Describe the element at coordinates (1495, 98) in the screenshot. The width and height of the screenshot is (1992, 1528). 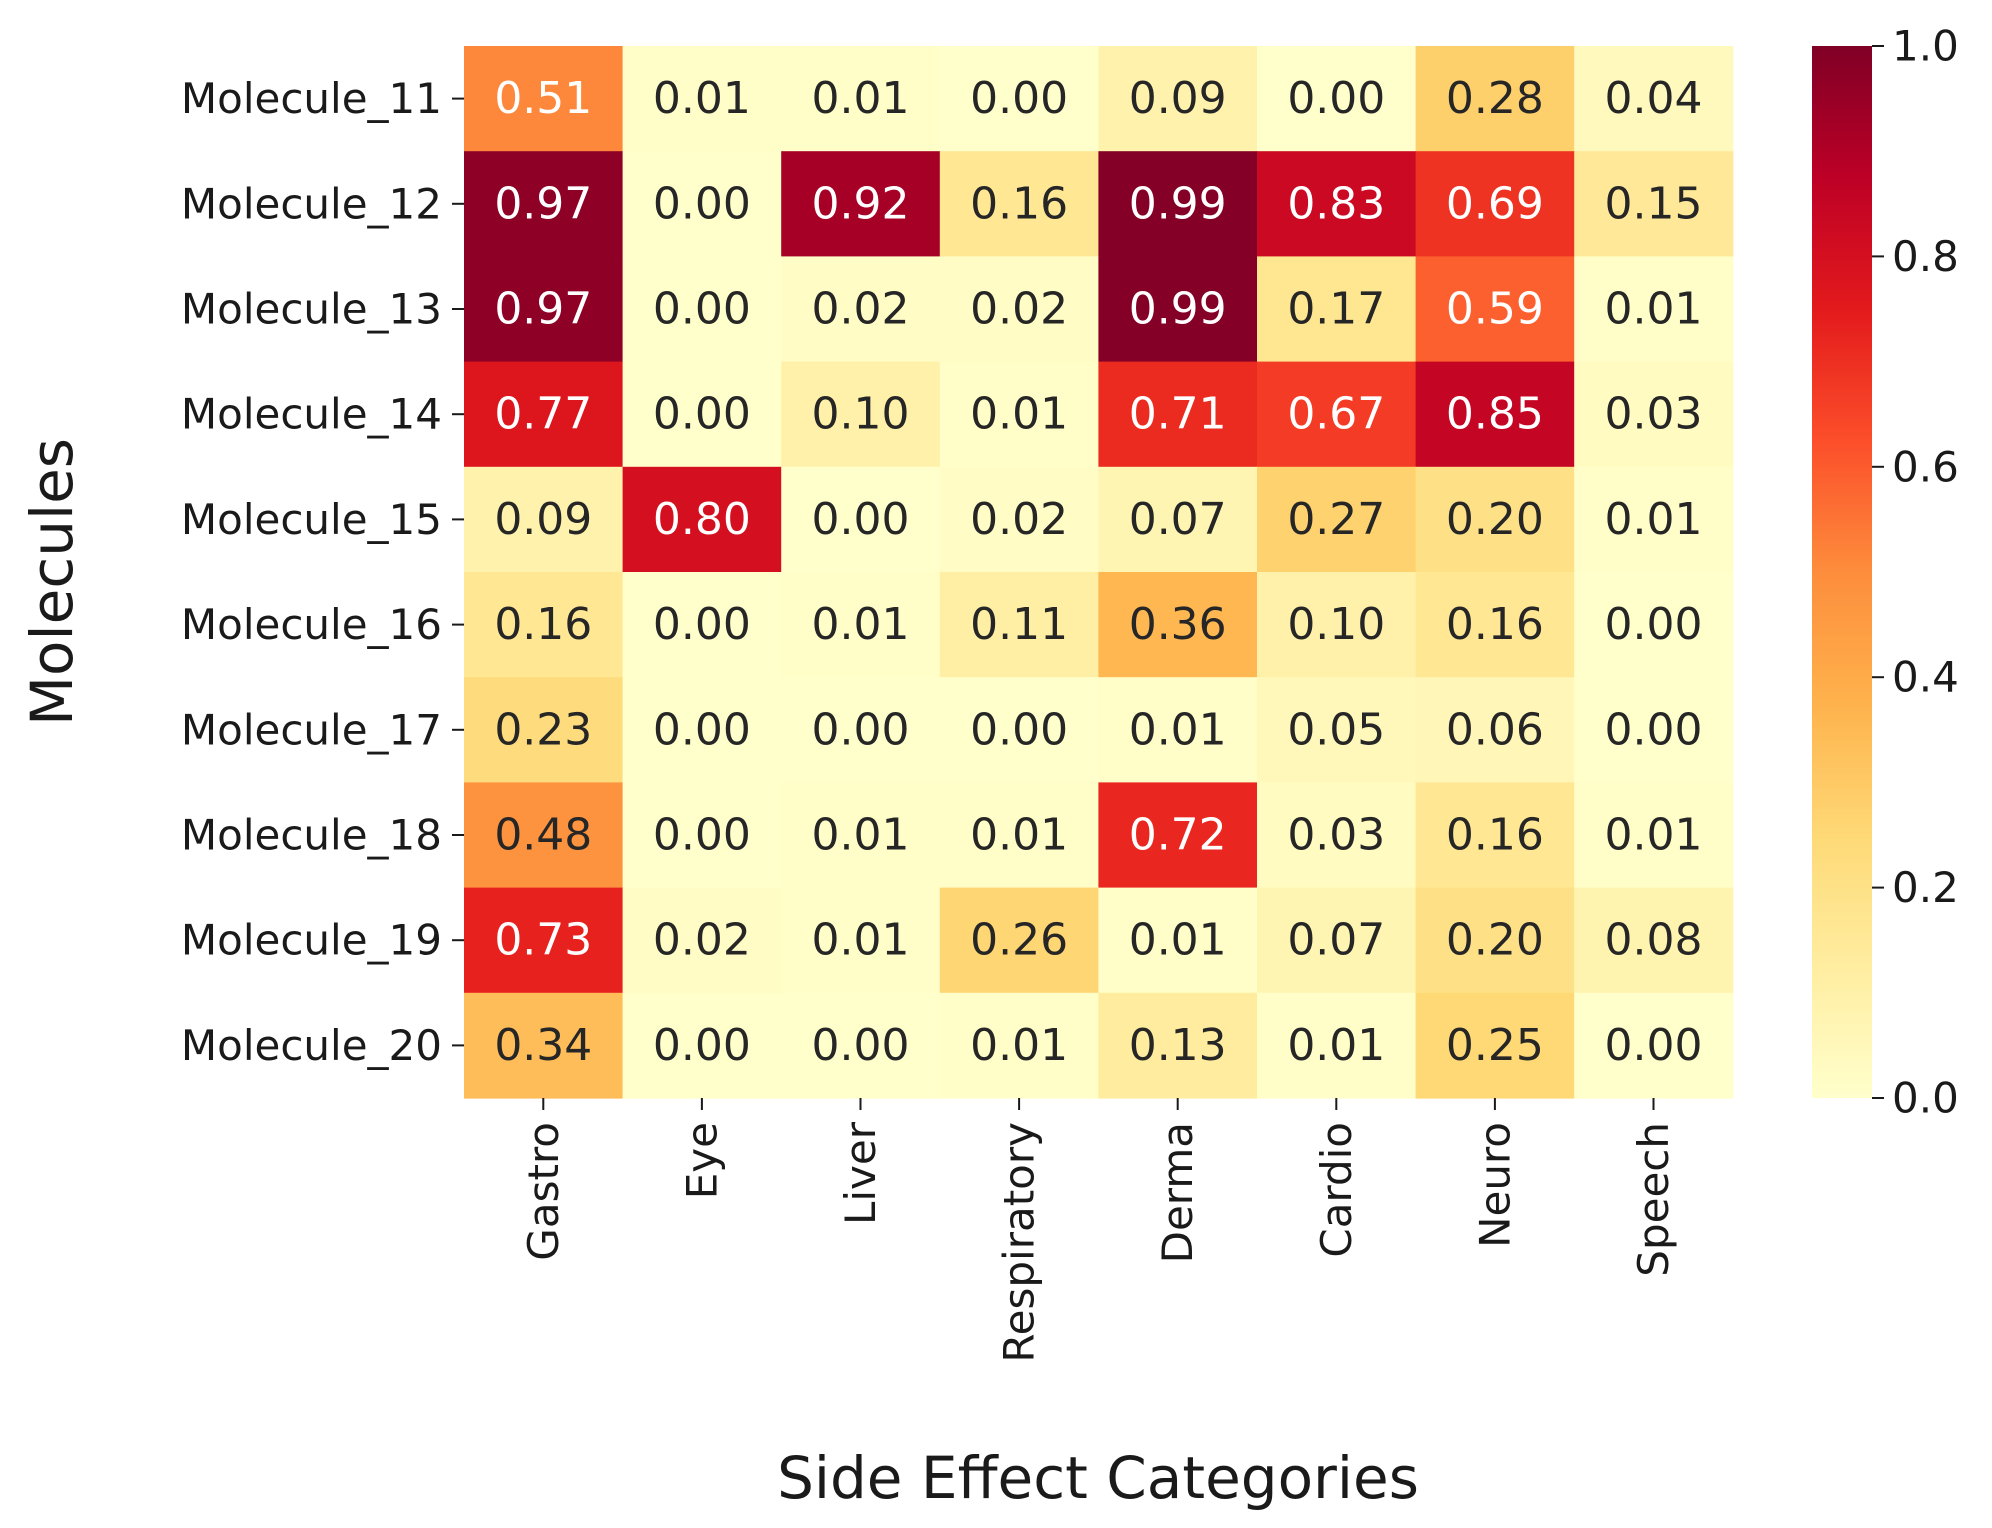
I see `heatmap-cell-value: 0.28` at that location.